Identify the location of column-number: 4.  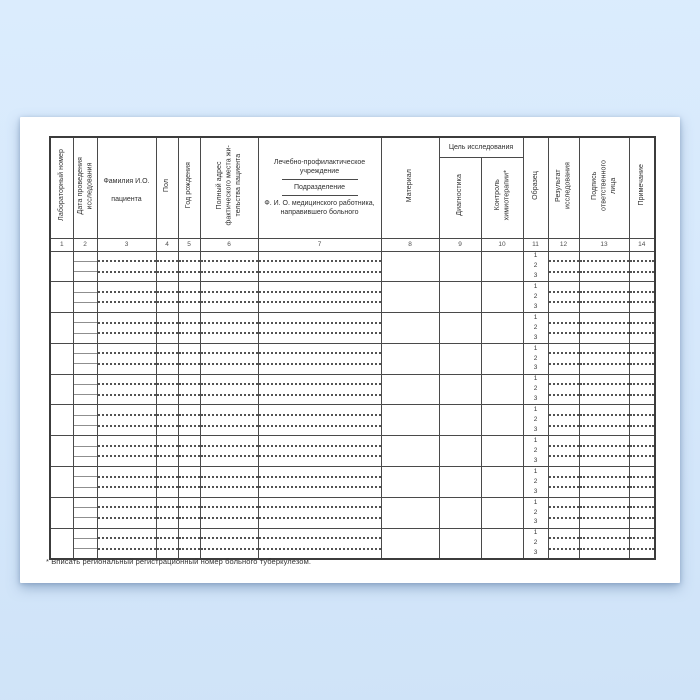
(167, 244).